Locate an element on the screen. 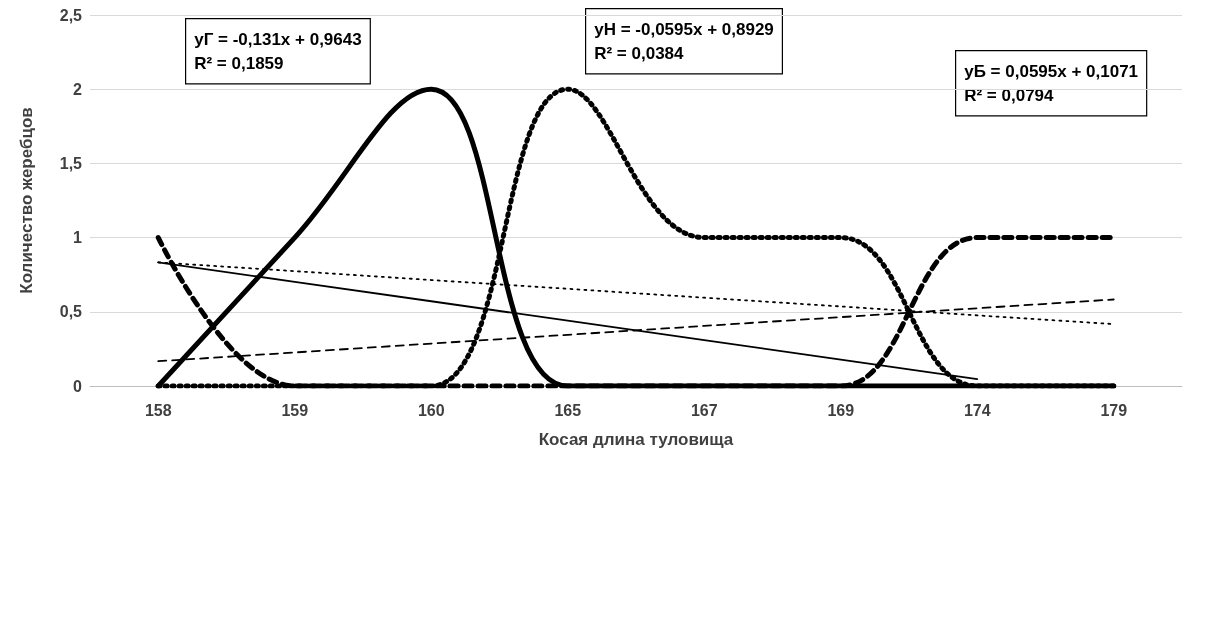 This screenshot has width=1227, height=641. annotation: yН = -0,0595x + 0,8929 R² = 0,0384 is located at coordinates (684, 41).